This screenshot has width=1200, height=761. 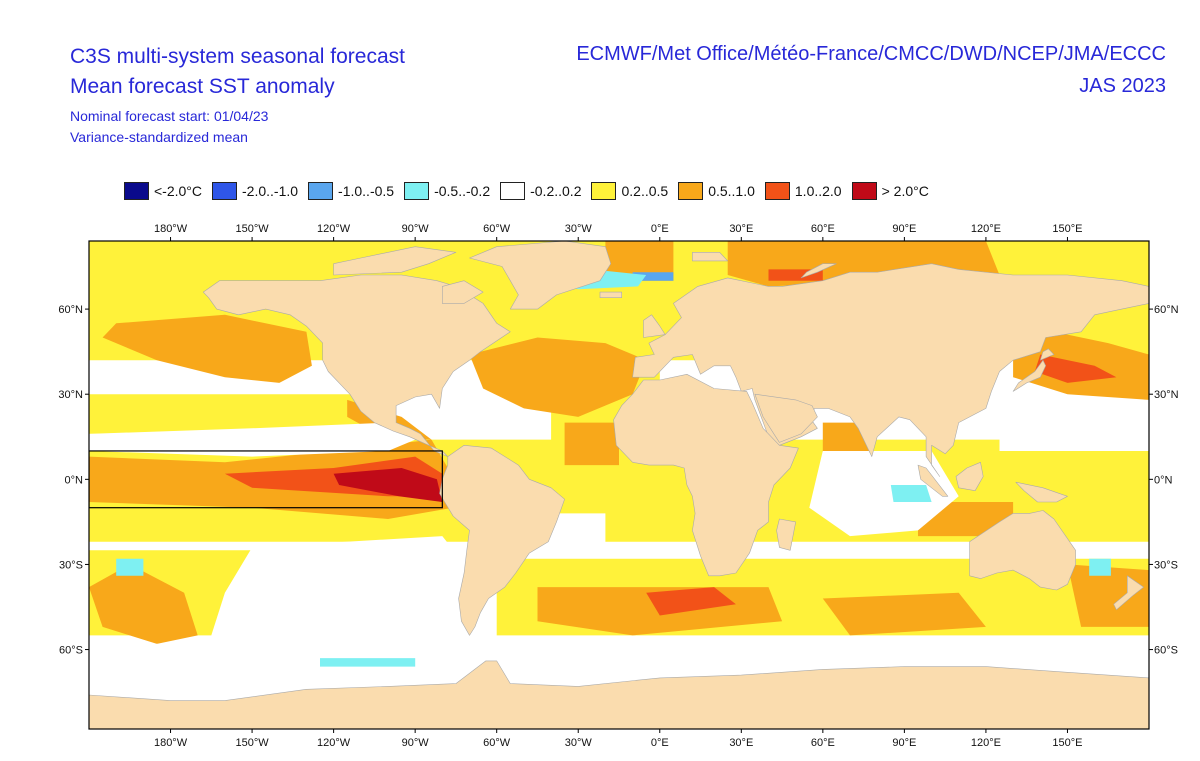 What do you see at coordinates (497, 229) in the screenshot?
I see `lon-label-top: 60°W` at bounding box center [497, 229].